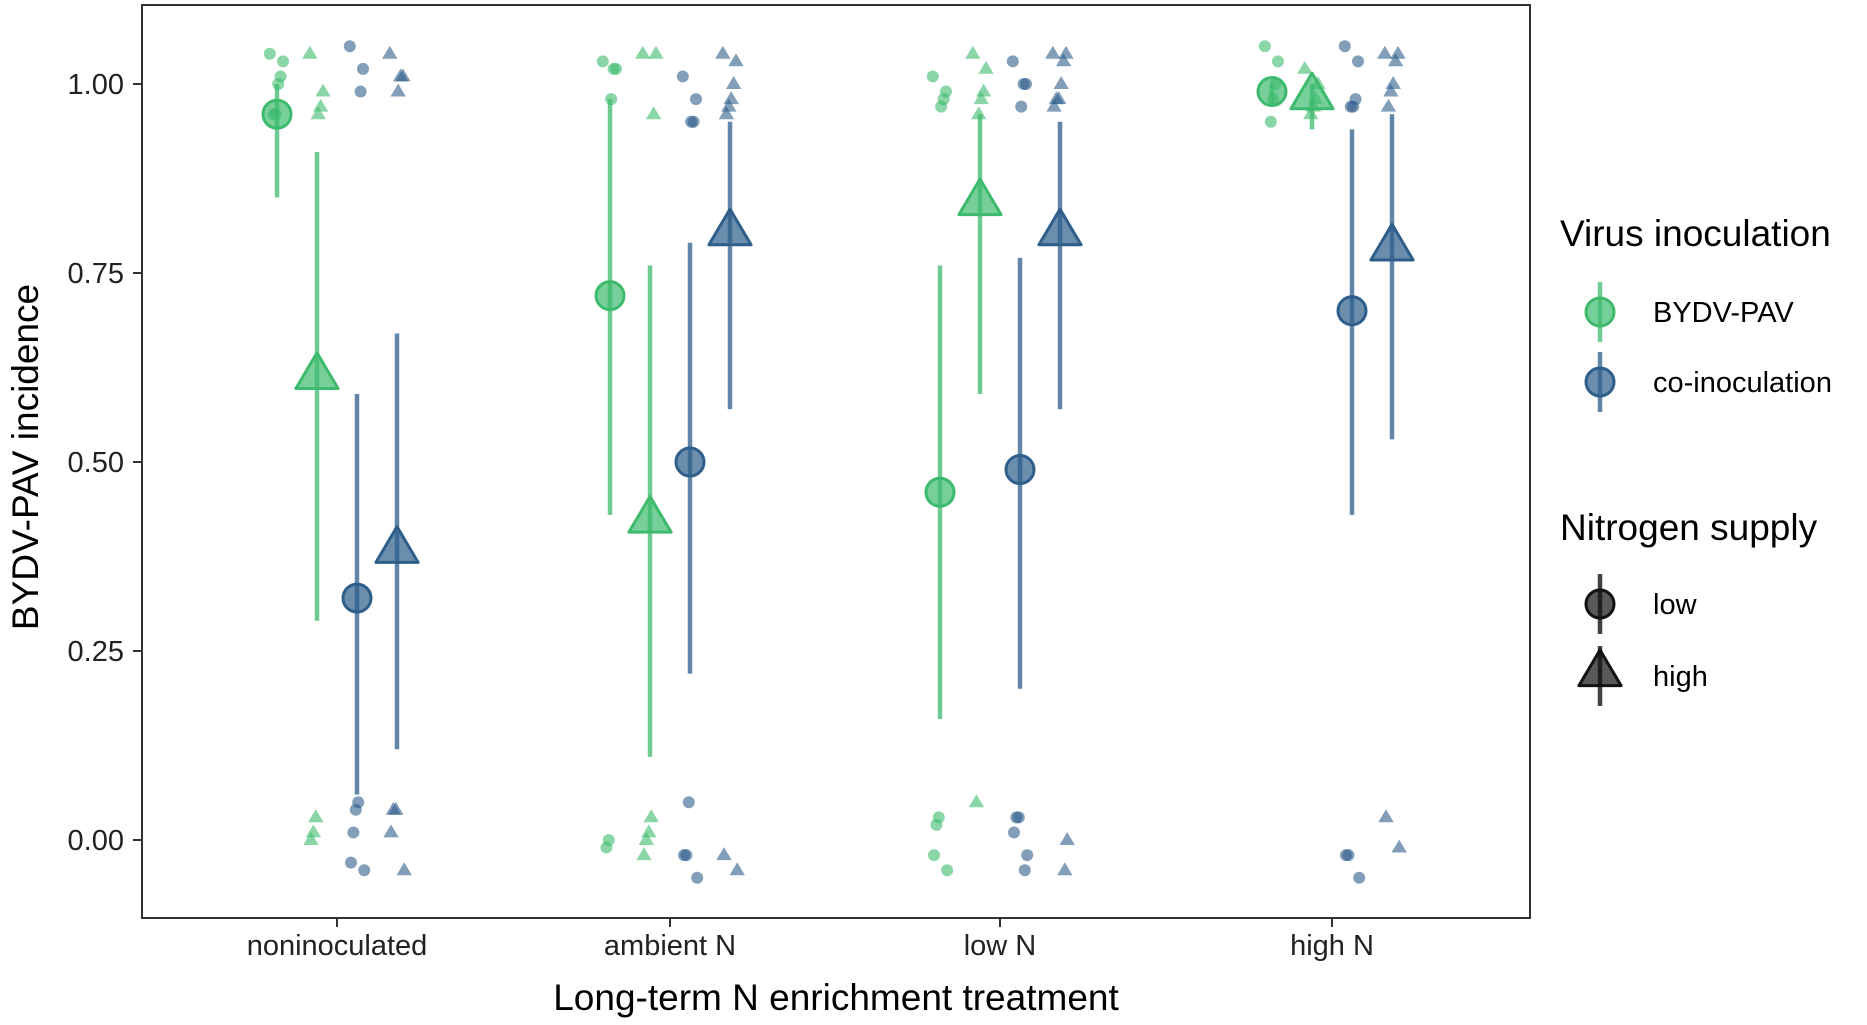 This screenshot has width=1867, height=1025. Describe the element at coordinates (96, 85) in the screenshot. I see `y-tick-label: 1.00` at that location.